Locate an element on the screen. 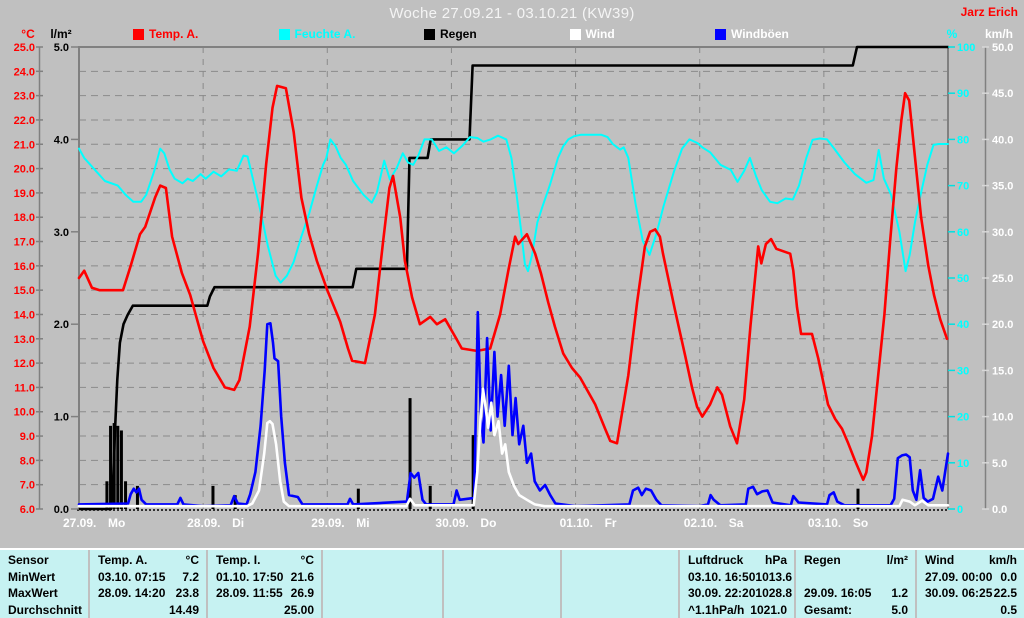 The height and width of the screenshot is (618, 1024). cell-datetime: 30.09. 22:20 is located at coordinates (722, 593).